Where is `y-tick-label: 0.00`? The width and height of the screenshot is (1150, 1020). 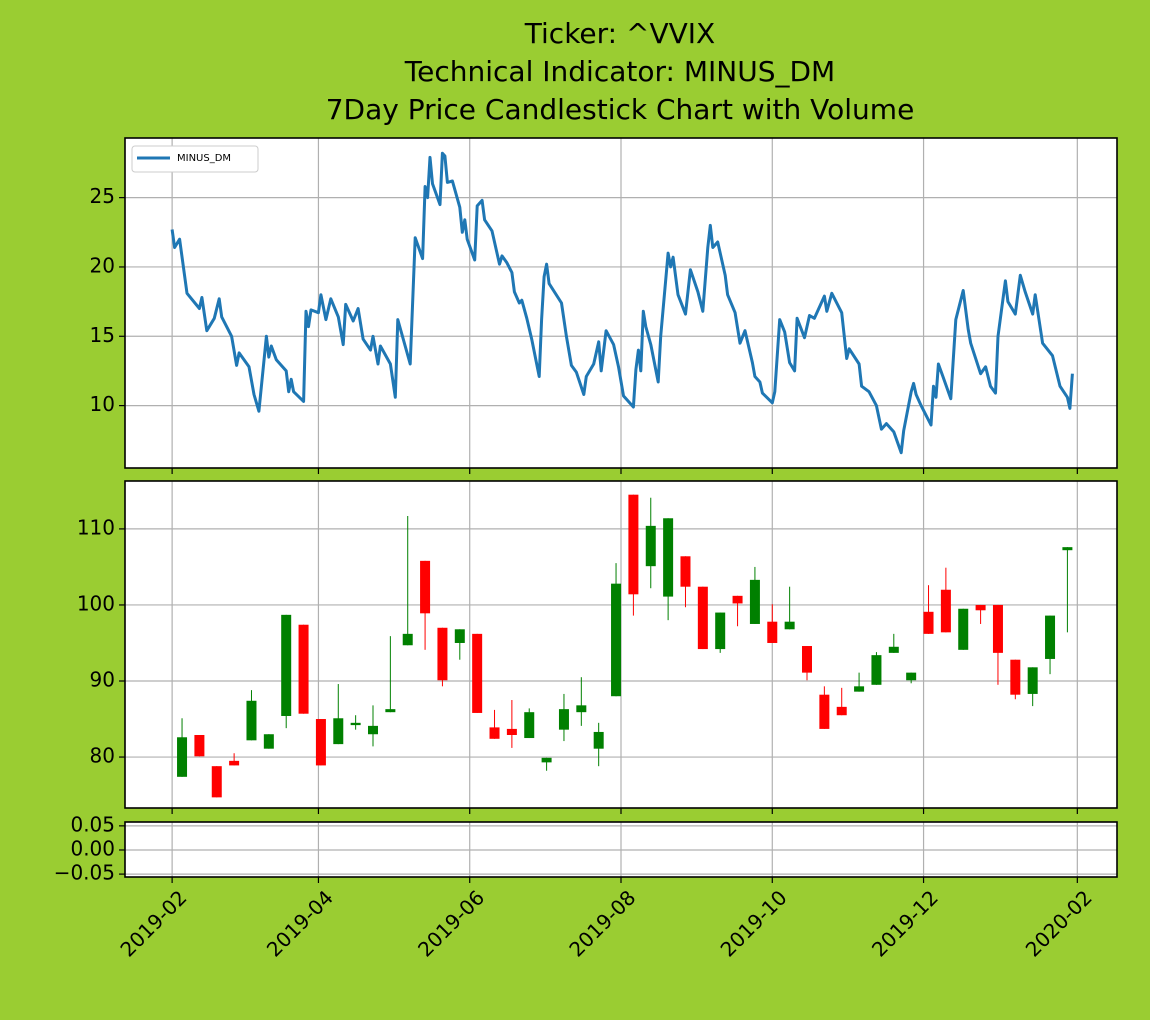
y-tick-label: 0.00 is located at coordinates (92, 848).